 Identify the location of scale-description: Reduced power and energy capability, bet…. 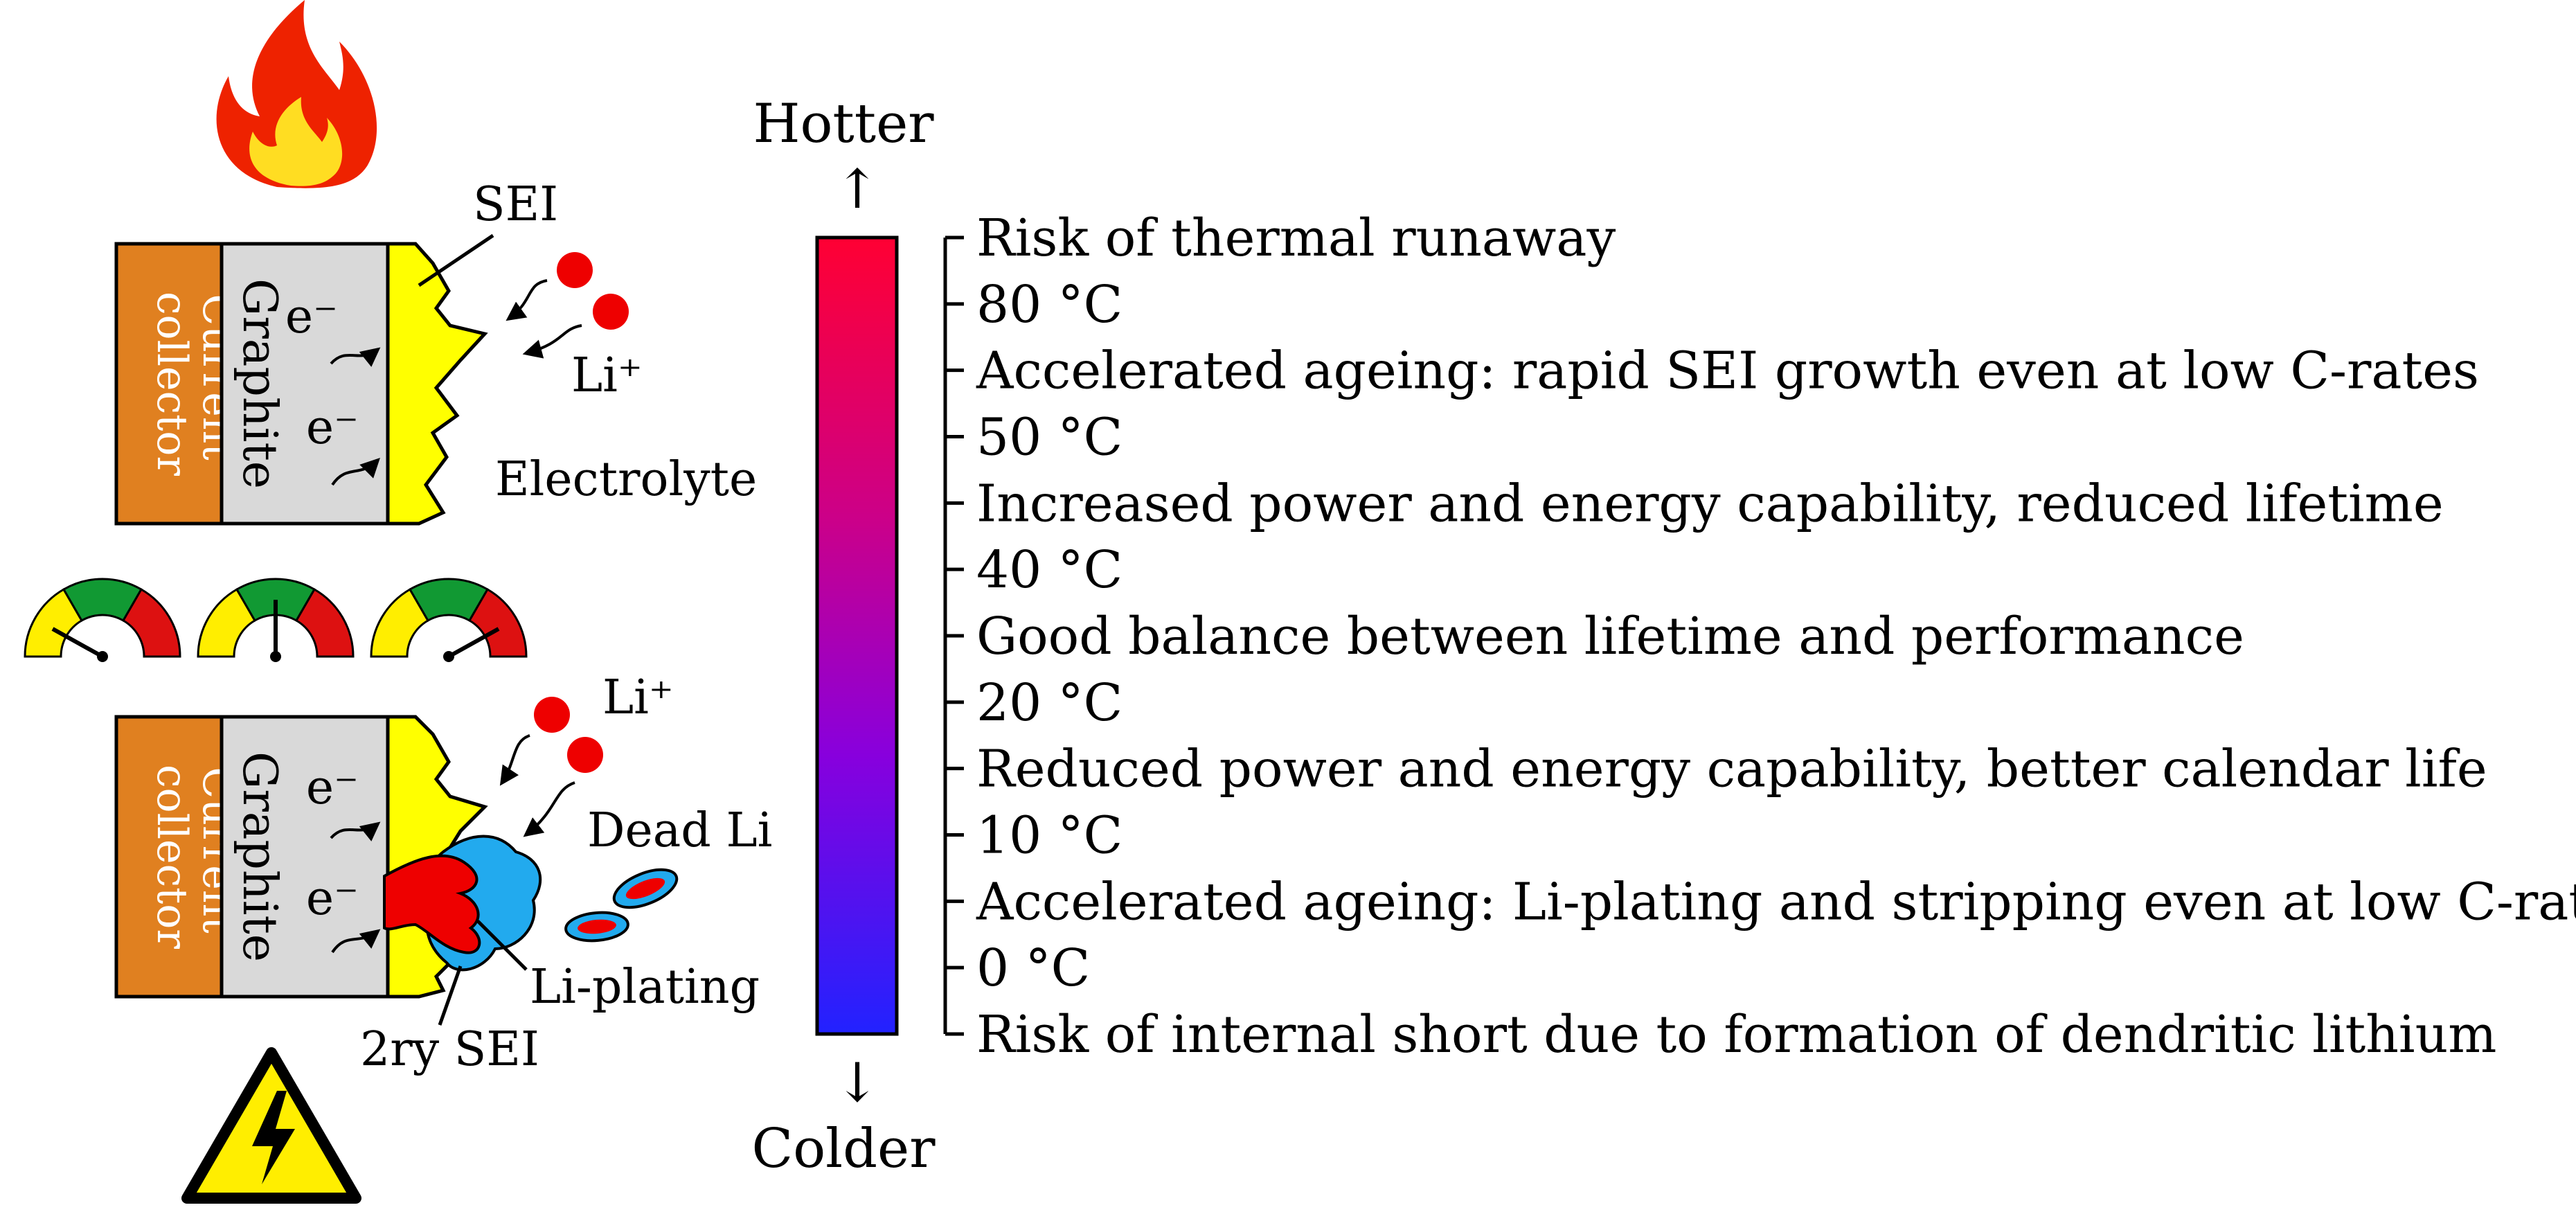
(1731, 769).